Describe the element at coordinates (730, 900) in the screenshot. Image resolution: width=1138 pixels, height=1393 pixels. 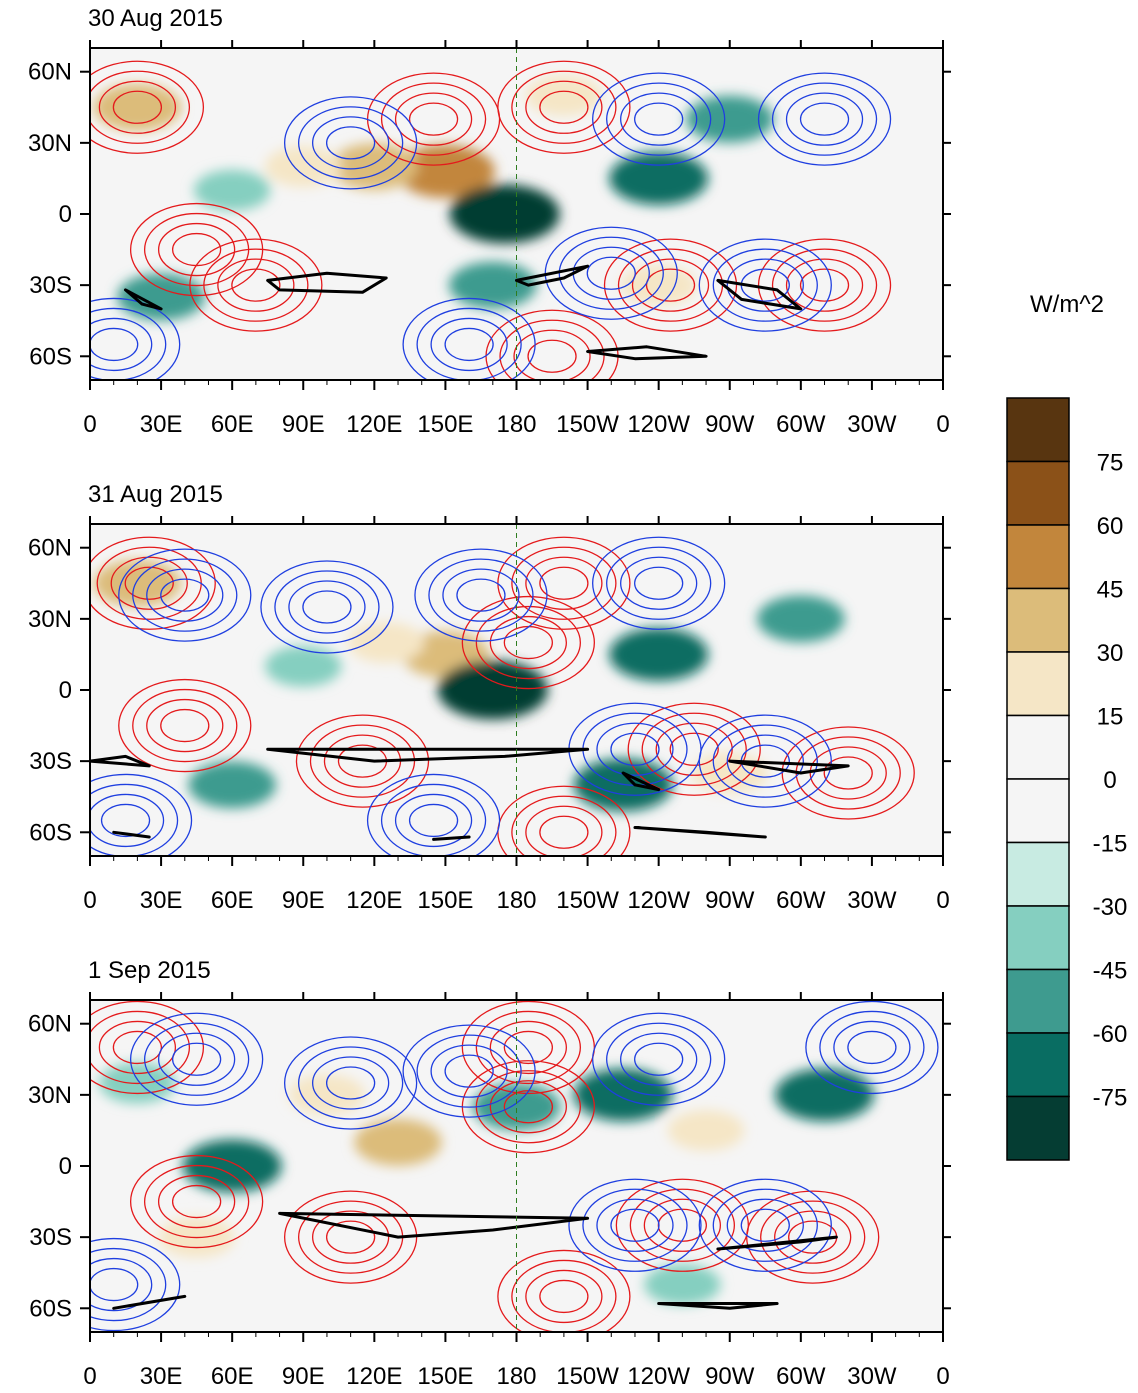
I see `lon-tick-label: 90W` at that location.